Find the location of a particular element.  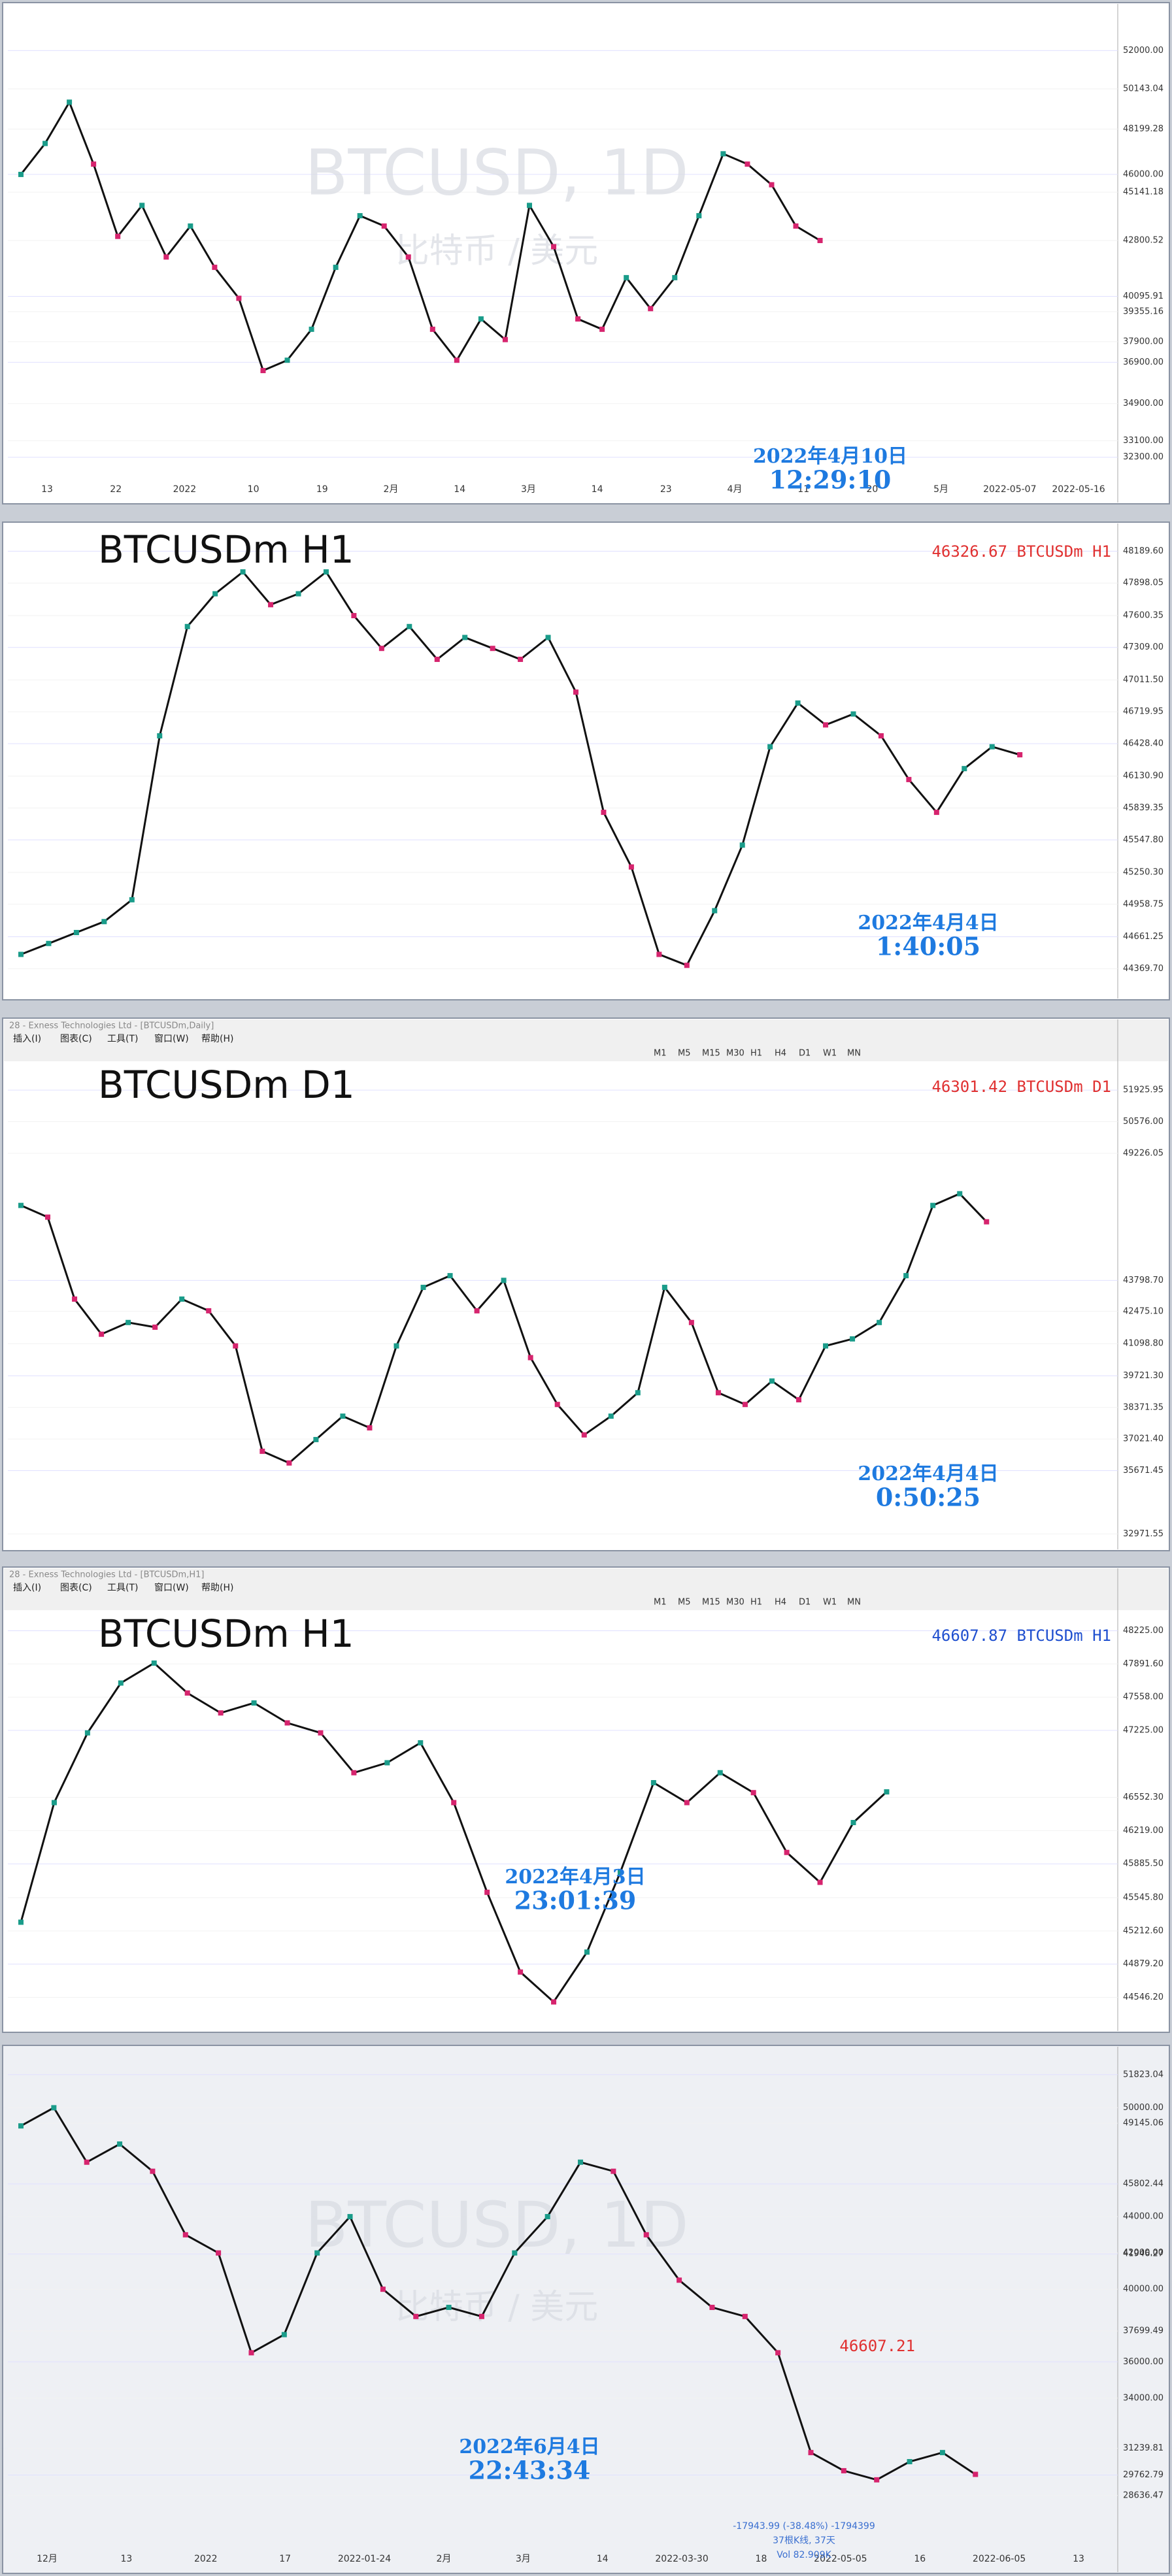

y-tick-label: 37900.00 is located at coordinates (1143, 341).